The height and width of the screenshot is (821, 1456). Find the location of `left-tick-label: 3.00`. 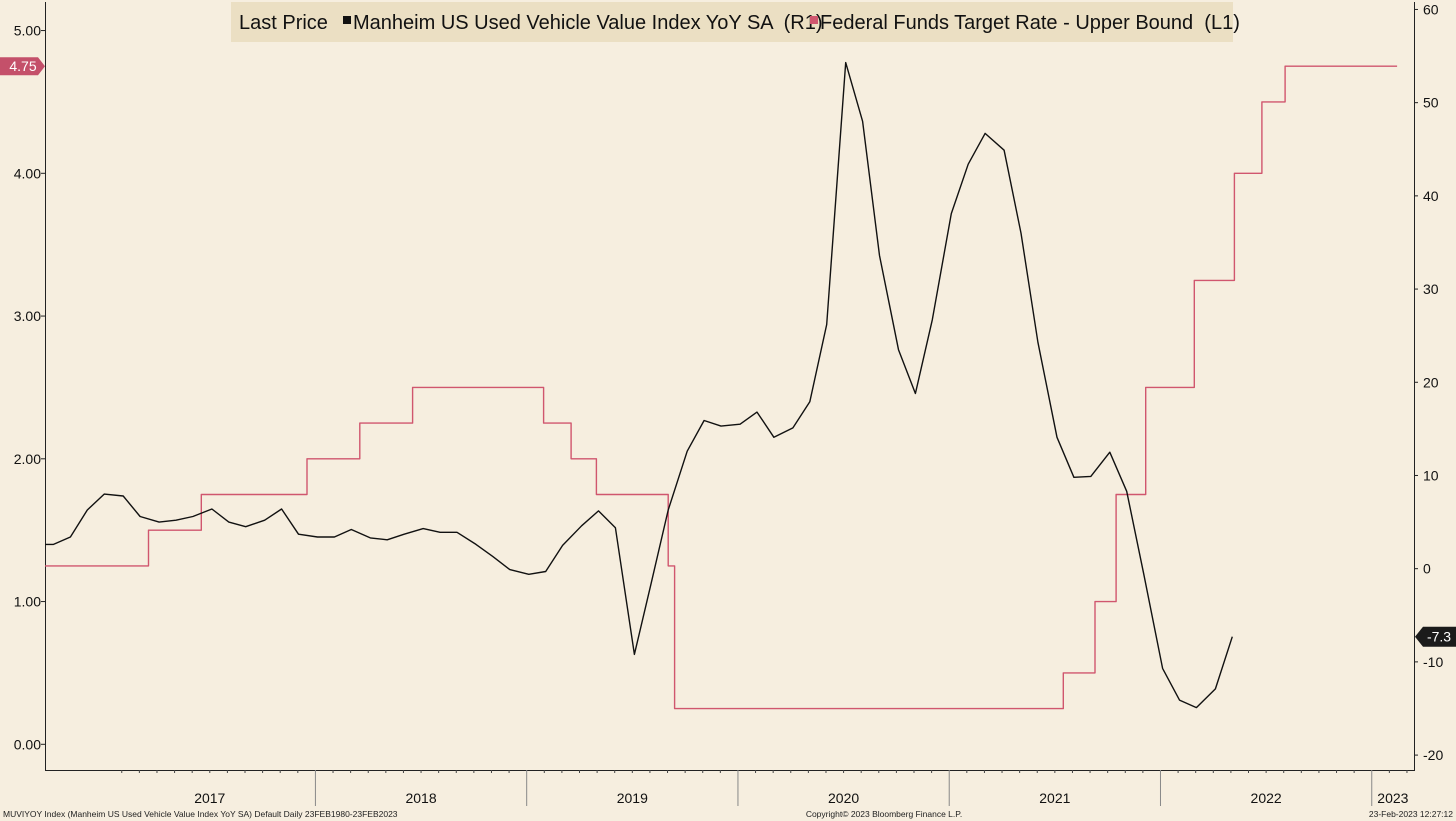

left-tick-label: 3.00 is located at coordinates (27, 316).